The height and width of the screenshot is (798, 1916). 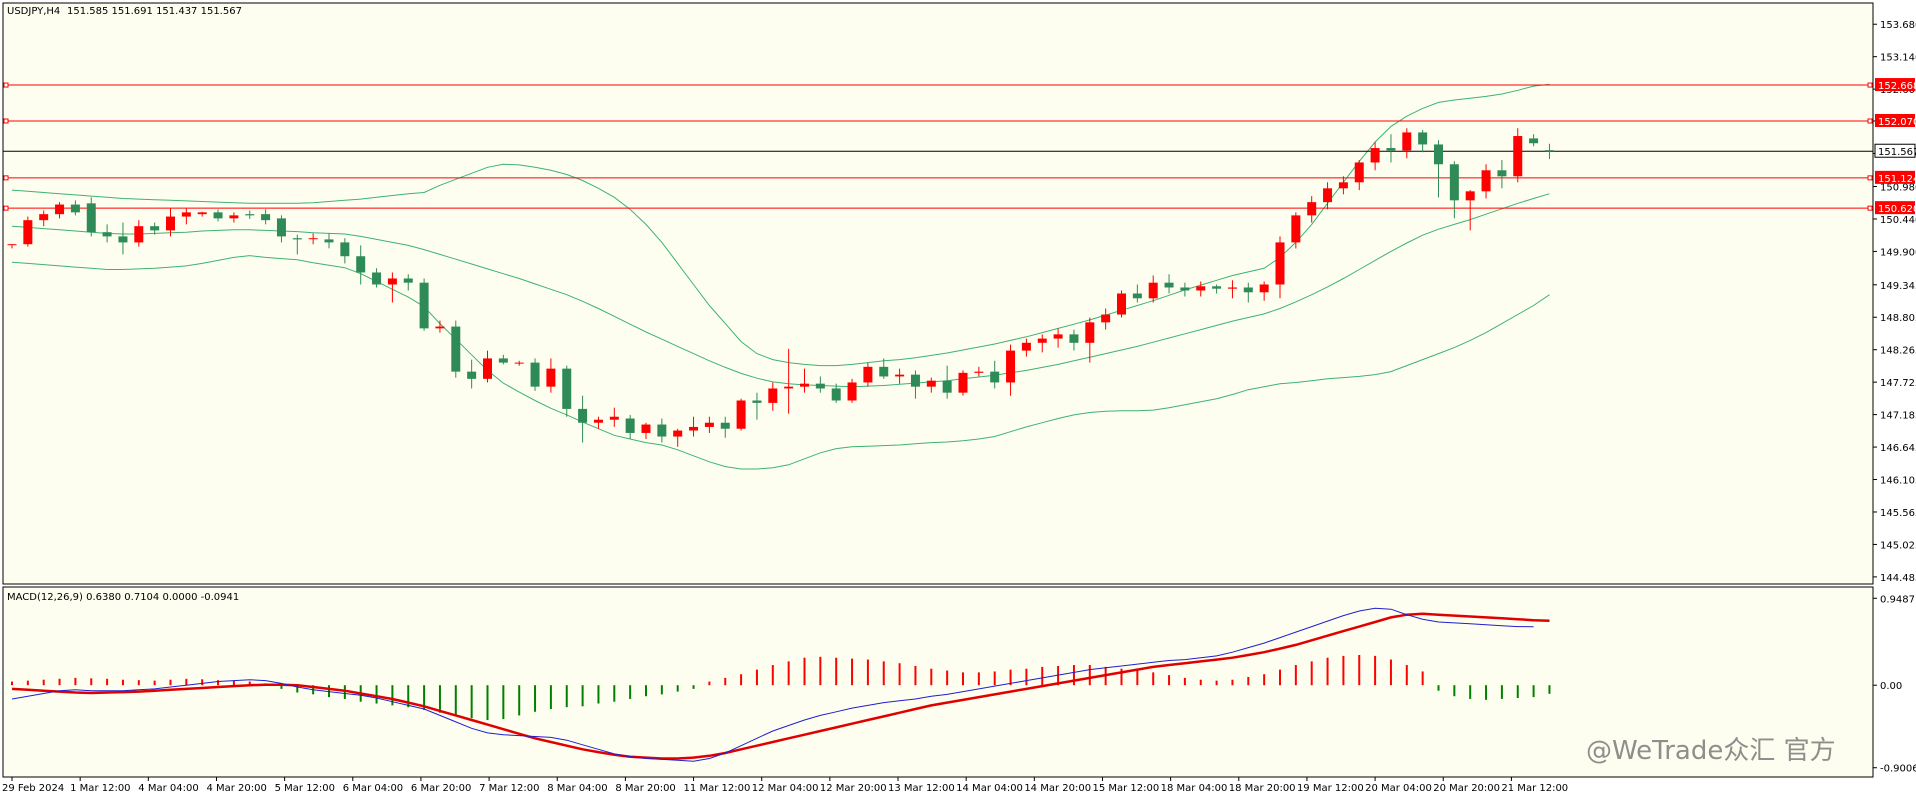 I want to click on price-tick-label: 146.105, so click(x=1898, y=481).